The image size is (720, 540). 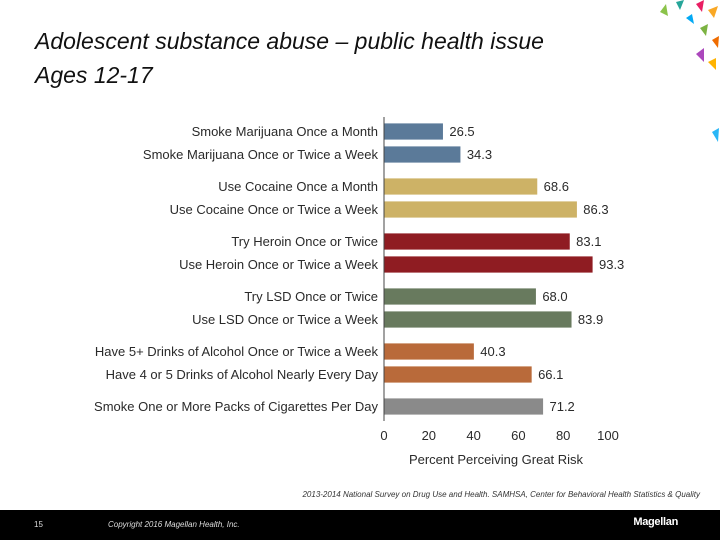 I want to click on x-tick-label-2: 40, so click(x=473, y=435).